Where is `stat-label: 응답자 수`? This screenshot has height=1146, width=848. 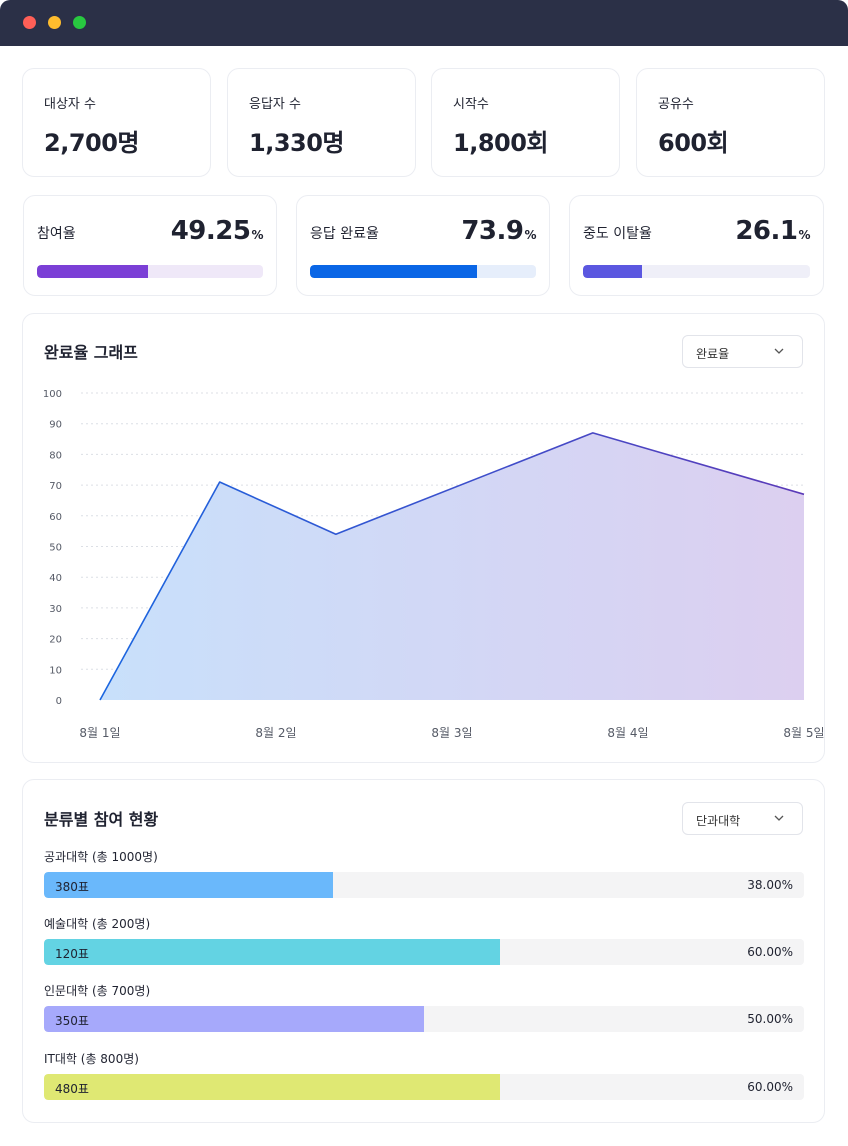
stat-label: 응답자 수 is located at coordinates (275, 104).